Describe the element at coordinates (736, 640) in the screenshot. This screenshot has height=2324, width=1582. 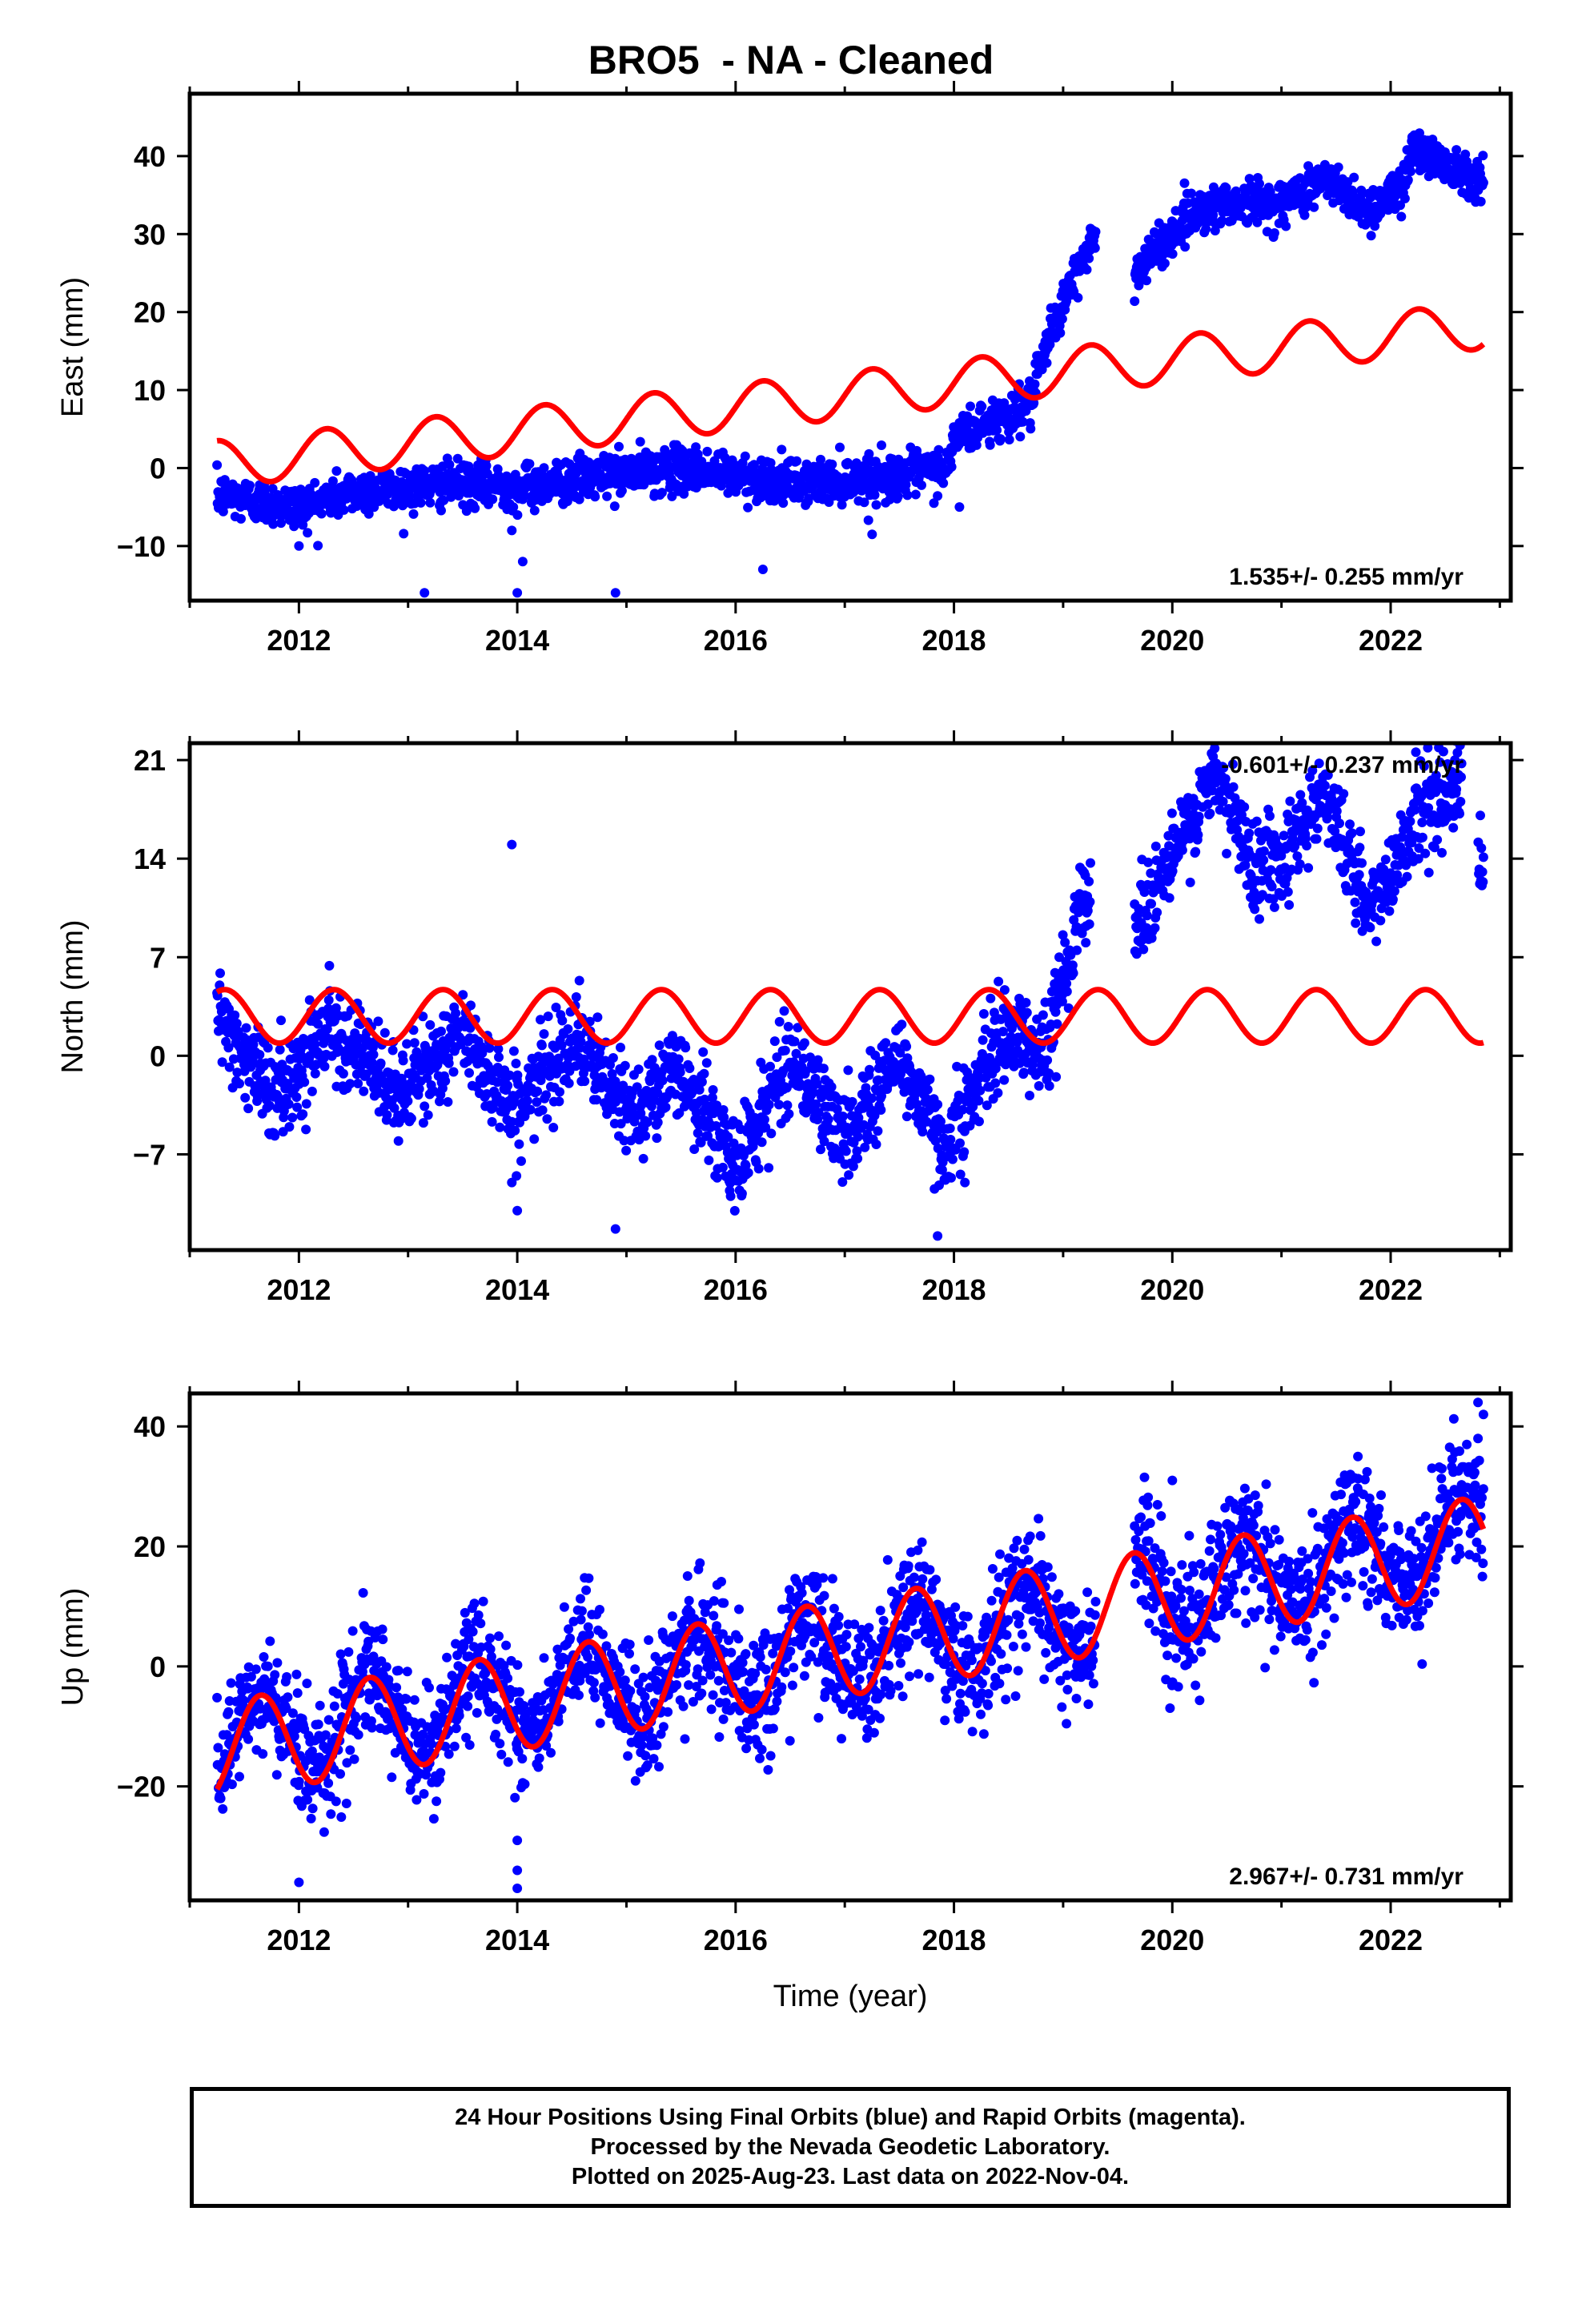
I see `x-tick-label: 2016` at that location.